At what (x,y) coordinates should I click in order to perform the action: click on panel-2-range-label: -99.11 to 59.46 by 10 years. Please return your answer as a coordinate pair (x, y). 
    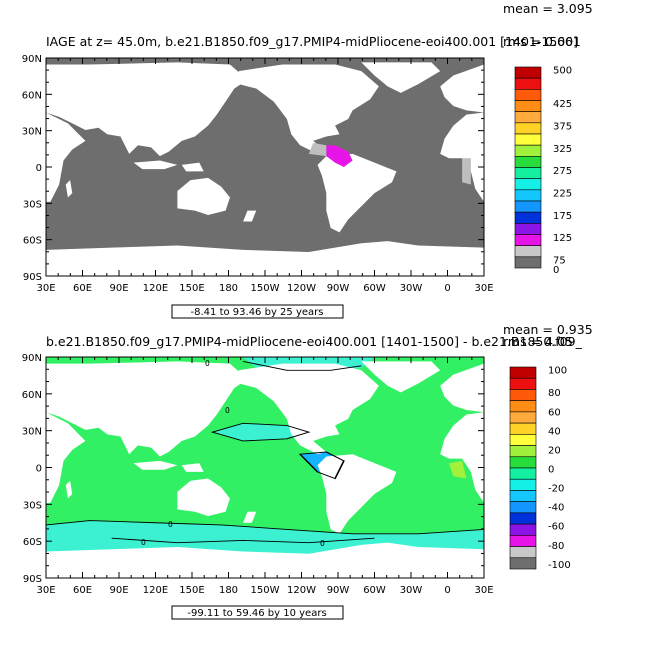
    Looking at the image, I should click on (256, 613).